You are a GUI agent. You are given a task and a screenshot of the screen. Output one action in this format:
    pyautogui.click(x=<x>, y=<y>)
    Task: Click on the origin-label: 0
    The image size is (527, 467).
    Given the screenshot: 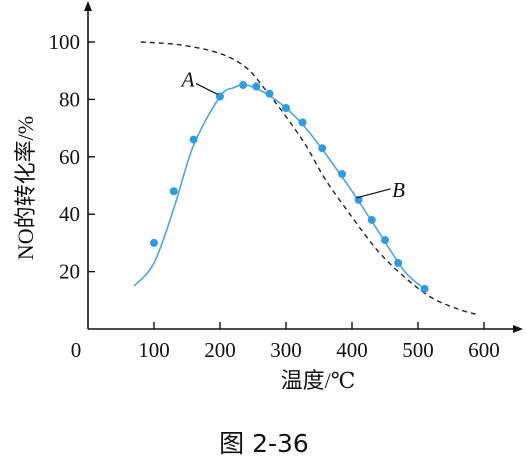 What is the action you would take?
    pyautogui.click(x=76, y=350)
    